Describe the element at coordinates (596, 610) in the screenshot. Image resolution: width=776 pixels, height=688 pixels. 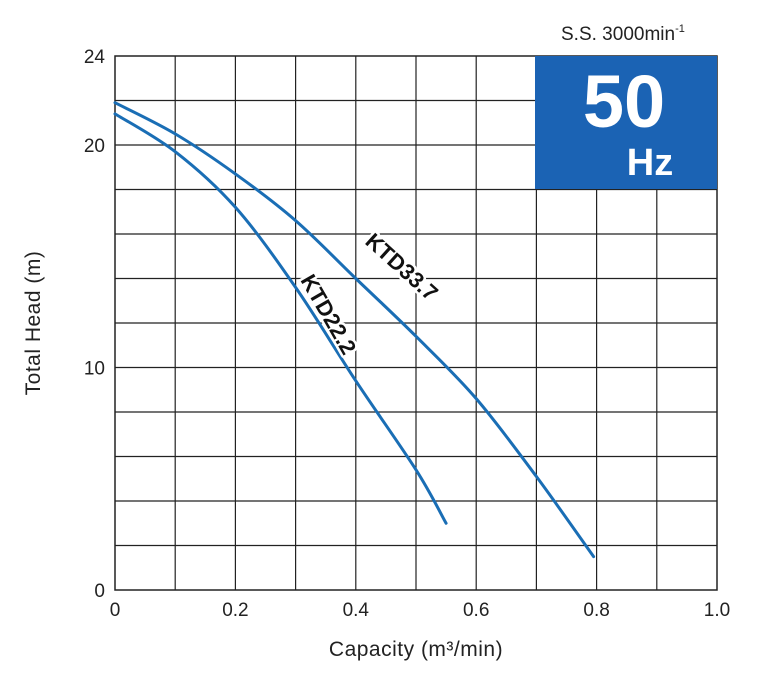
I see `x-tick-label: 0.8` at that location.